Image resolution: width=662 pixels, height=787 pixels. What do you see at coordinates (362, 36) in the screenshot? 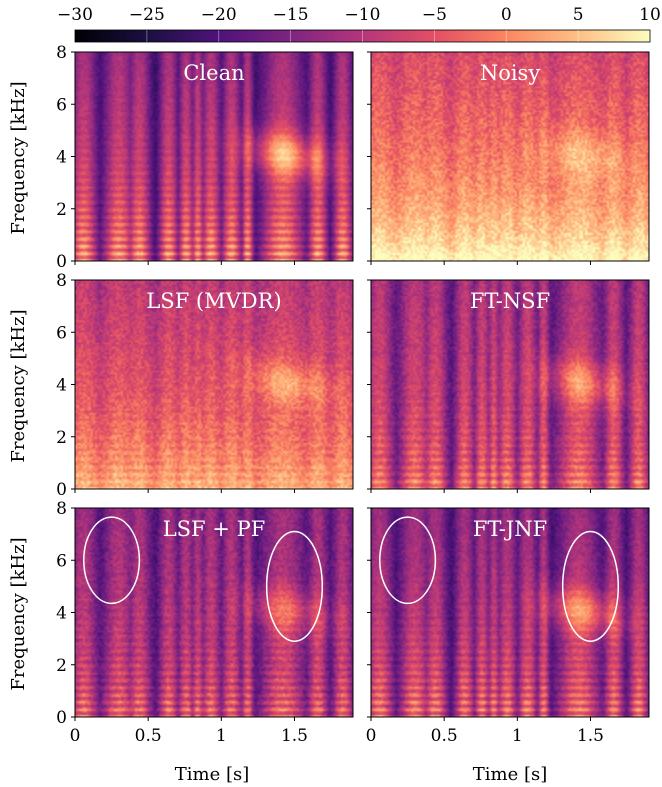
I see `colorbar-gradient` at bounding box center [362, 36].